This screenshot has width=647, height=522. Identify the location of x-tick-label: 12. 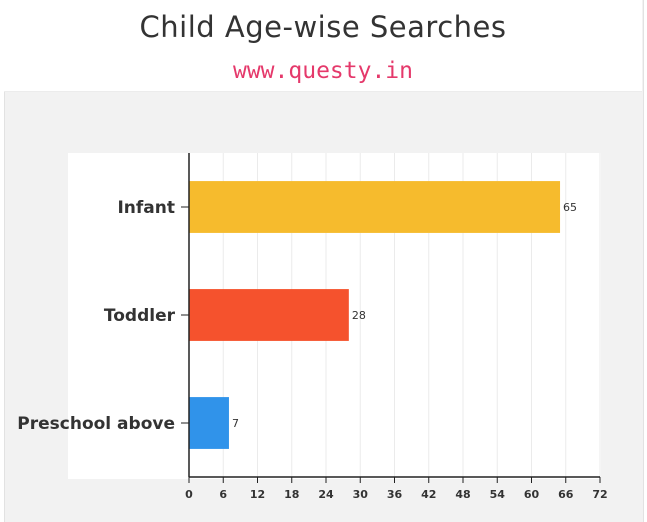
(257, 494).